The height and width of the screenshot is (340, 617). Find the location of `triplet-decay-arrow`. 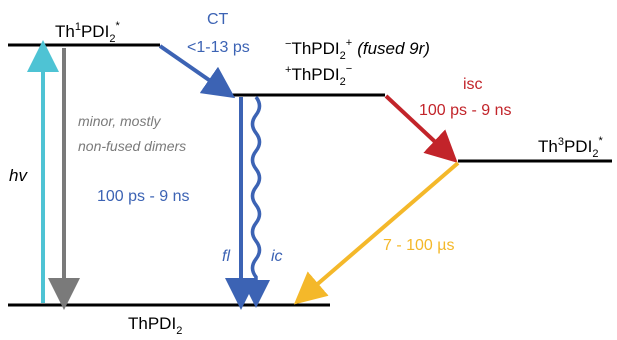

triplet-decay-arrow is located at coordinates (376, 233).